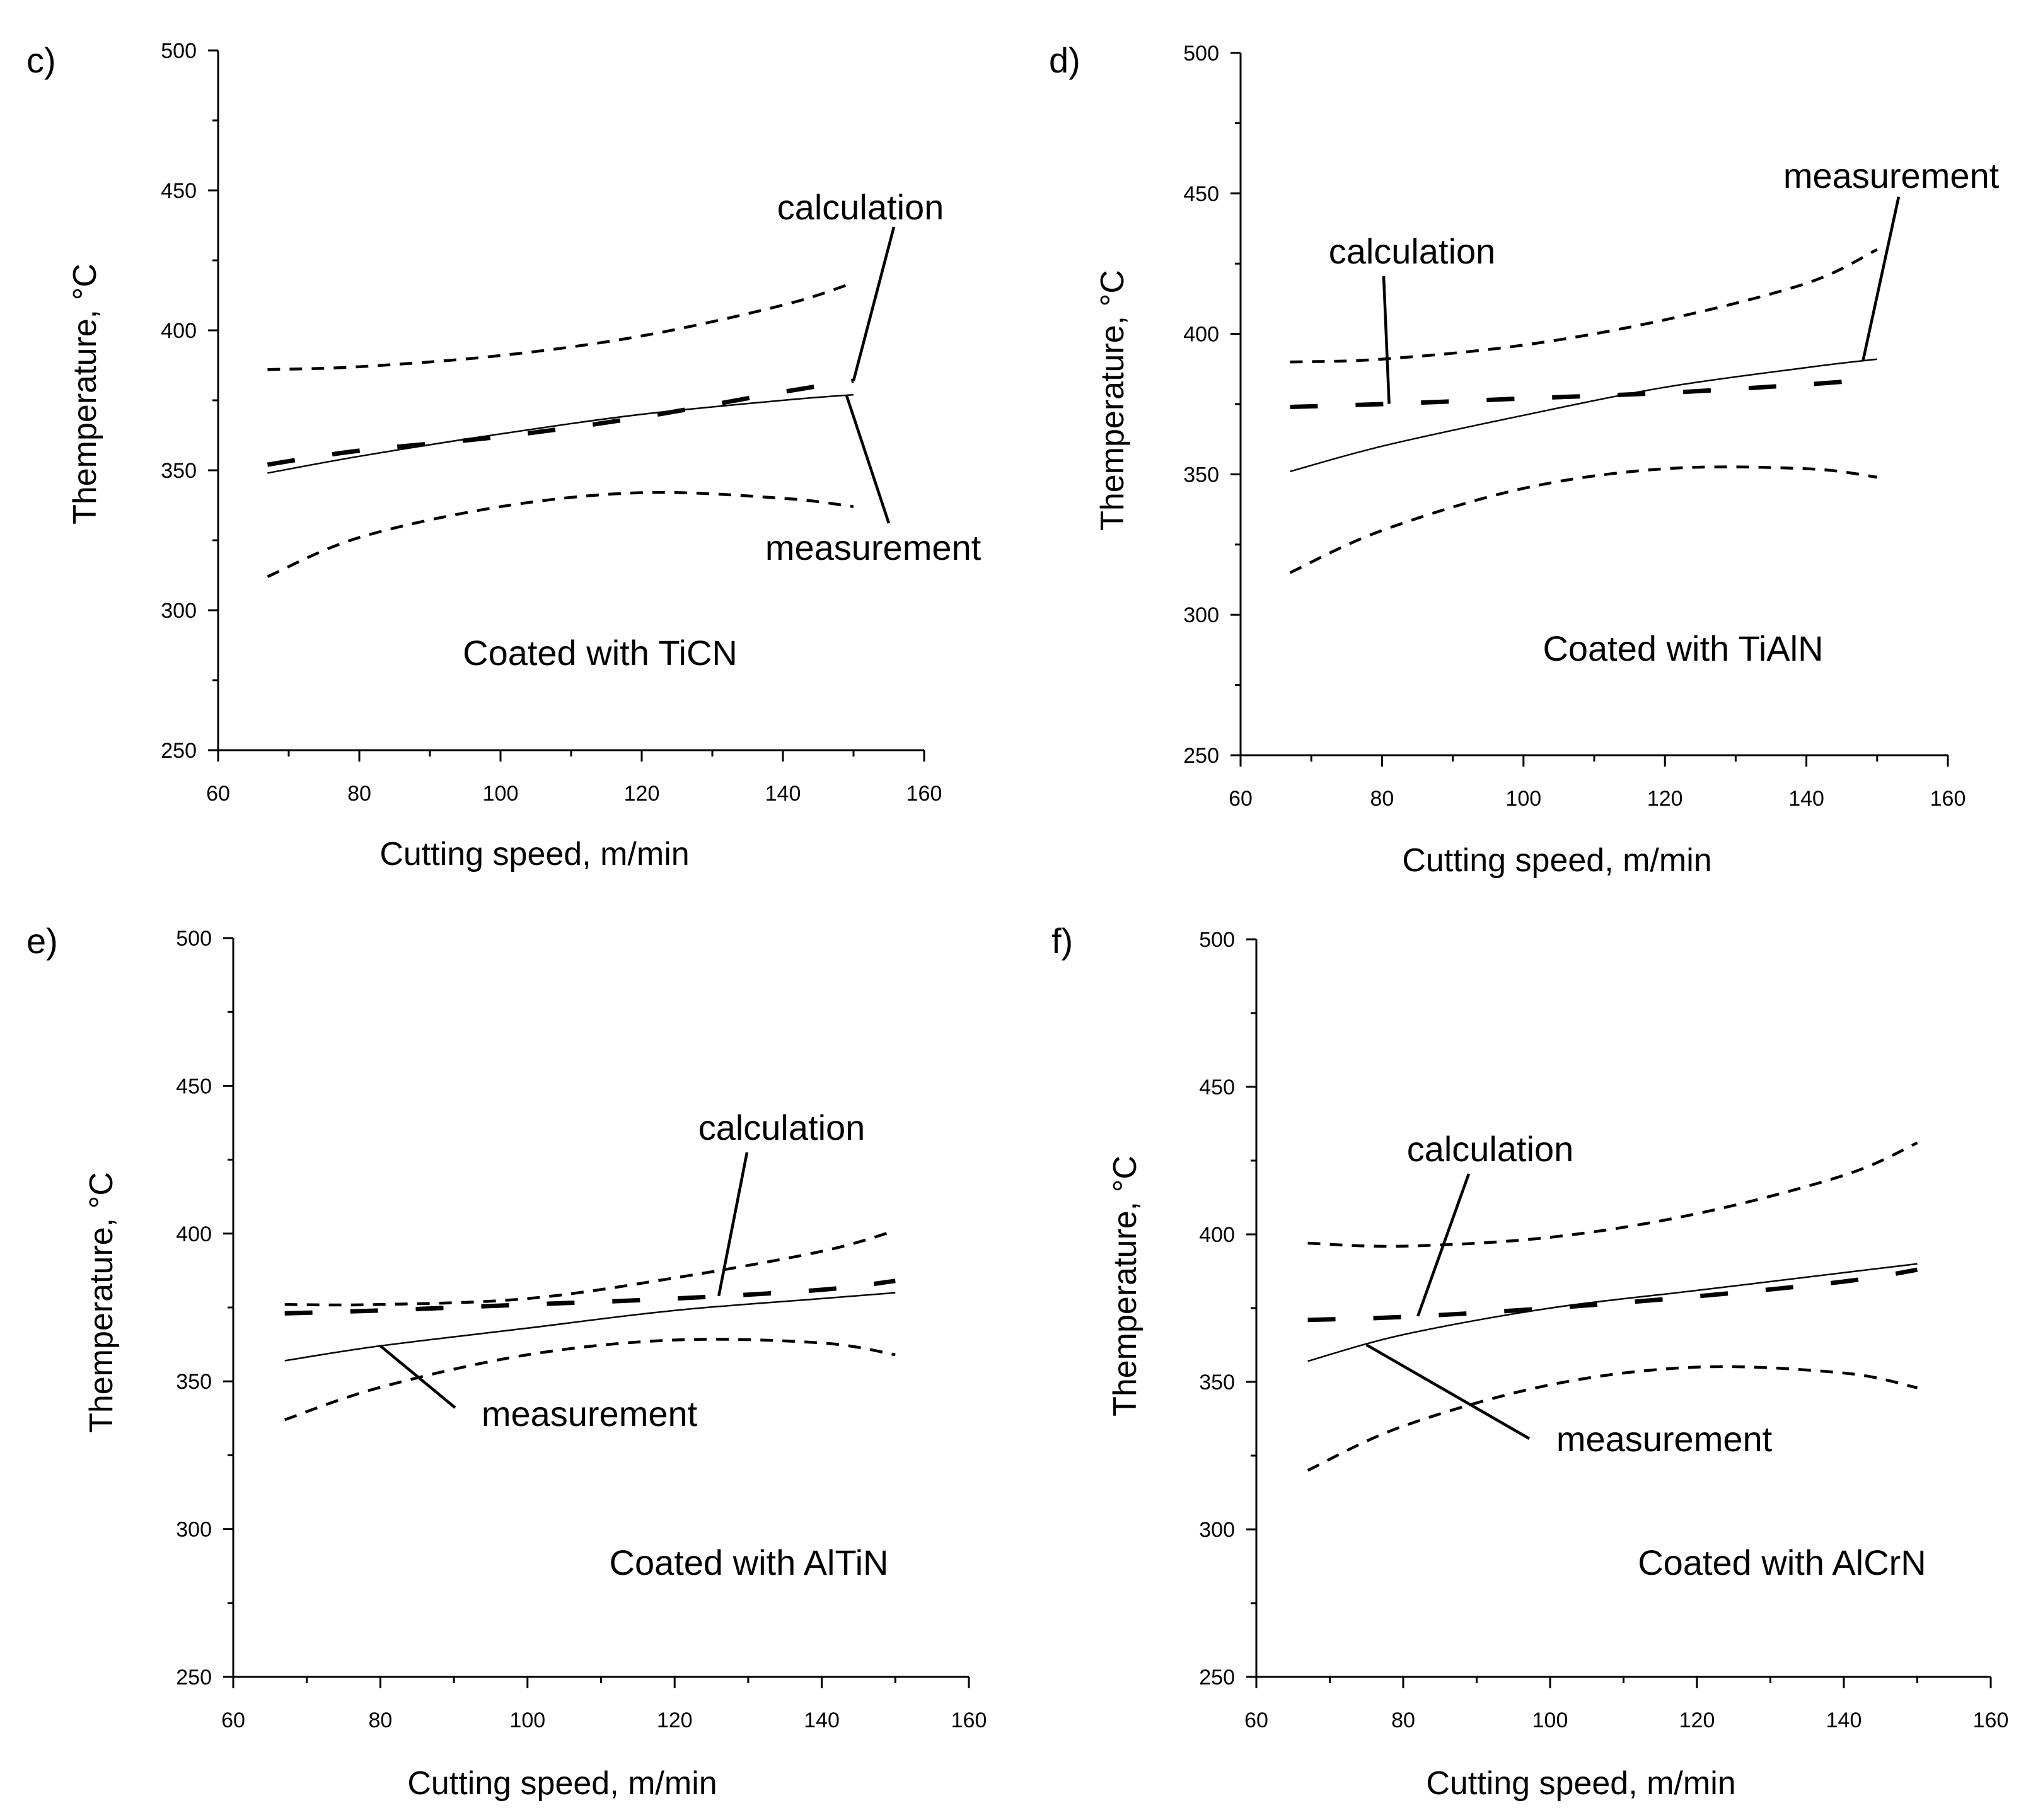 The height and width of the screenshot is (1820, 2038). What do you see at coordinates (600, 653) in the screenshot?
I see `chart-title: Coated with TiCN` at bounding box center [600, 653].